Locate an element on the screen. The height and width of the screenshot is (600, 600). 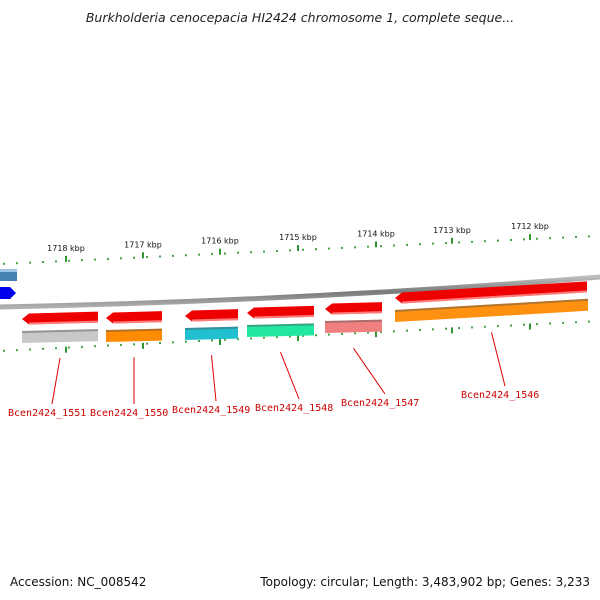
ruler-label: 1716 kbp is located at coordinates (220, 241).